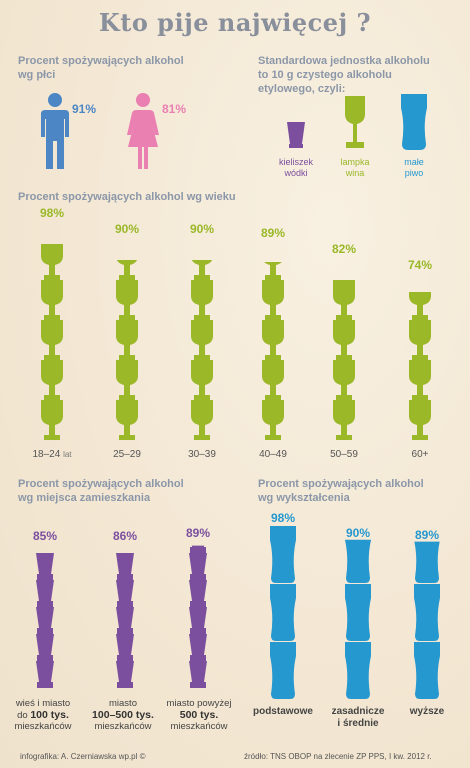 The height and width of the screenshot is (768, 470). What do you see at coordinates (143, 131) in the screenshot?
I see `woman-icon` at bounding box center [143, 131].